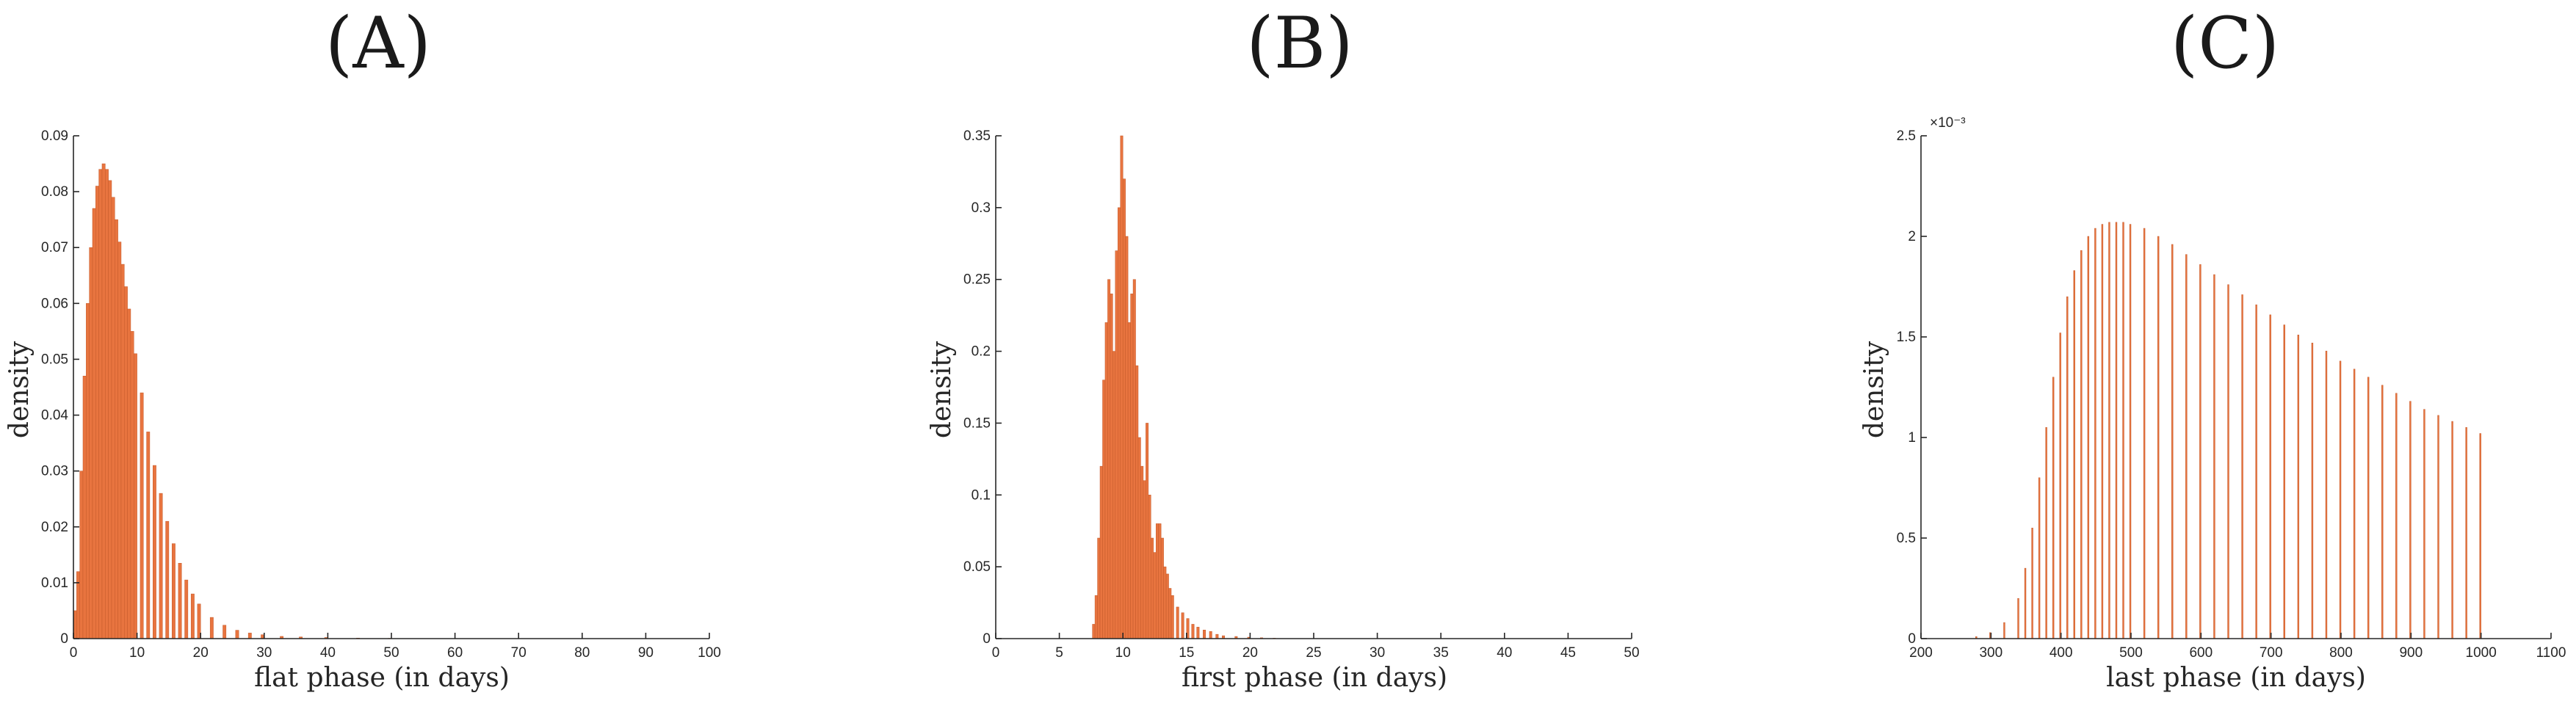 This screenshot has width=2576, height=701. What do you see at coordinates (2228, 430) in the screenshot?
I see `panel-c-bars` at bounding box center [2228, 430].